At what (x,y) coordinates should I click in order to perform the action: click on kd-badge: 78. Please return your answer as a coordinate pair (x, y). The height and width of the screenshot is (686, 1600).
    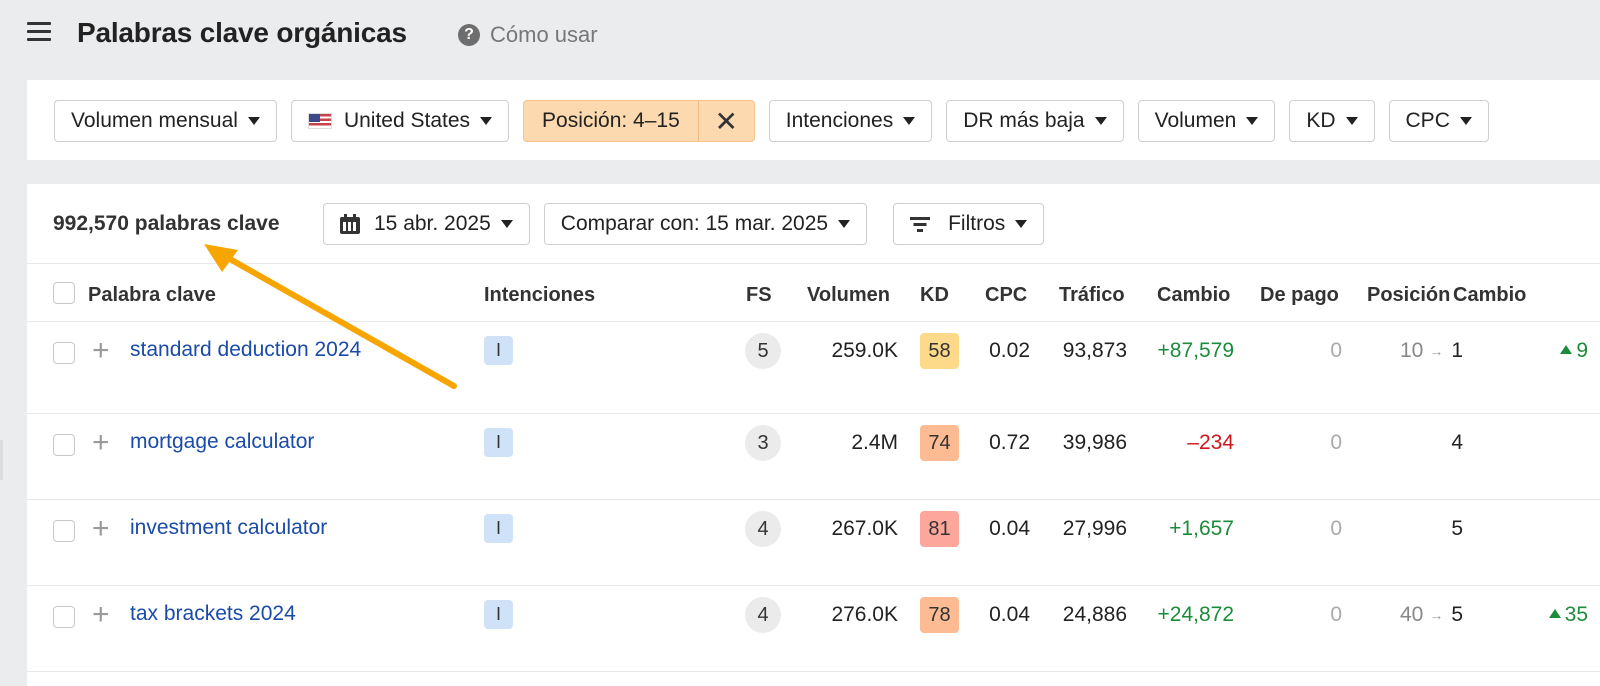
    Looking at the image, I should click on (939, 615).